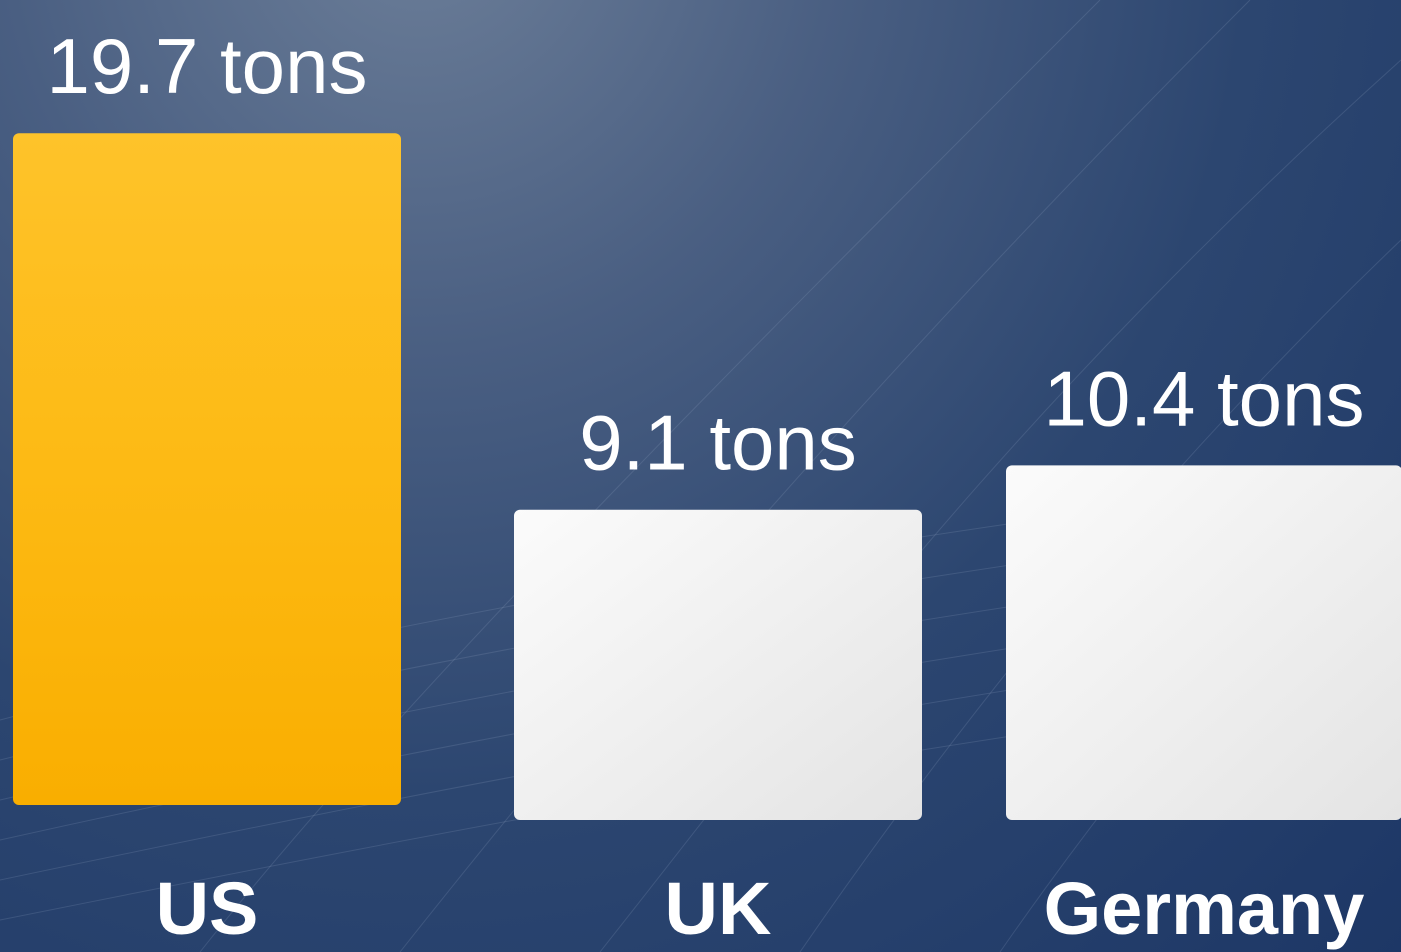 This screenshot has width=1401, height=952. Describe the element at coordinates (1204, 908) in the screenshot. I see `category-label-germany: Germany` at that location.